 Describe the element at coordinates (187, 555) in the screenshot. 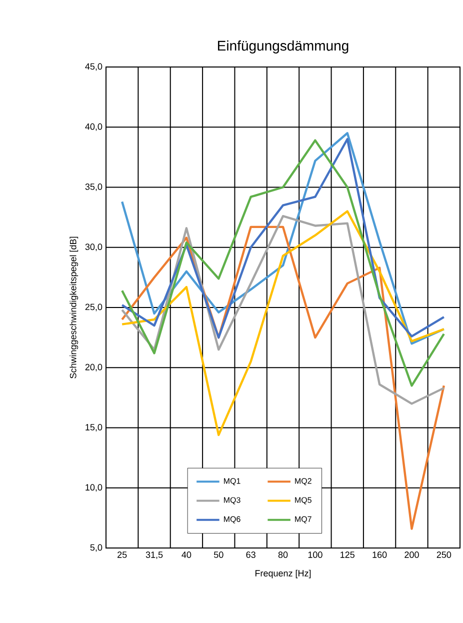

I see `x-tick-label: 40` at that location.